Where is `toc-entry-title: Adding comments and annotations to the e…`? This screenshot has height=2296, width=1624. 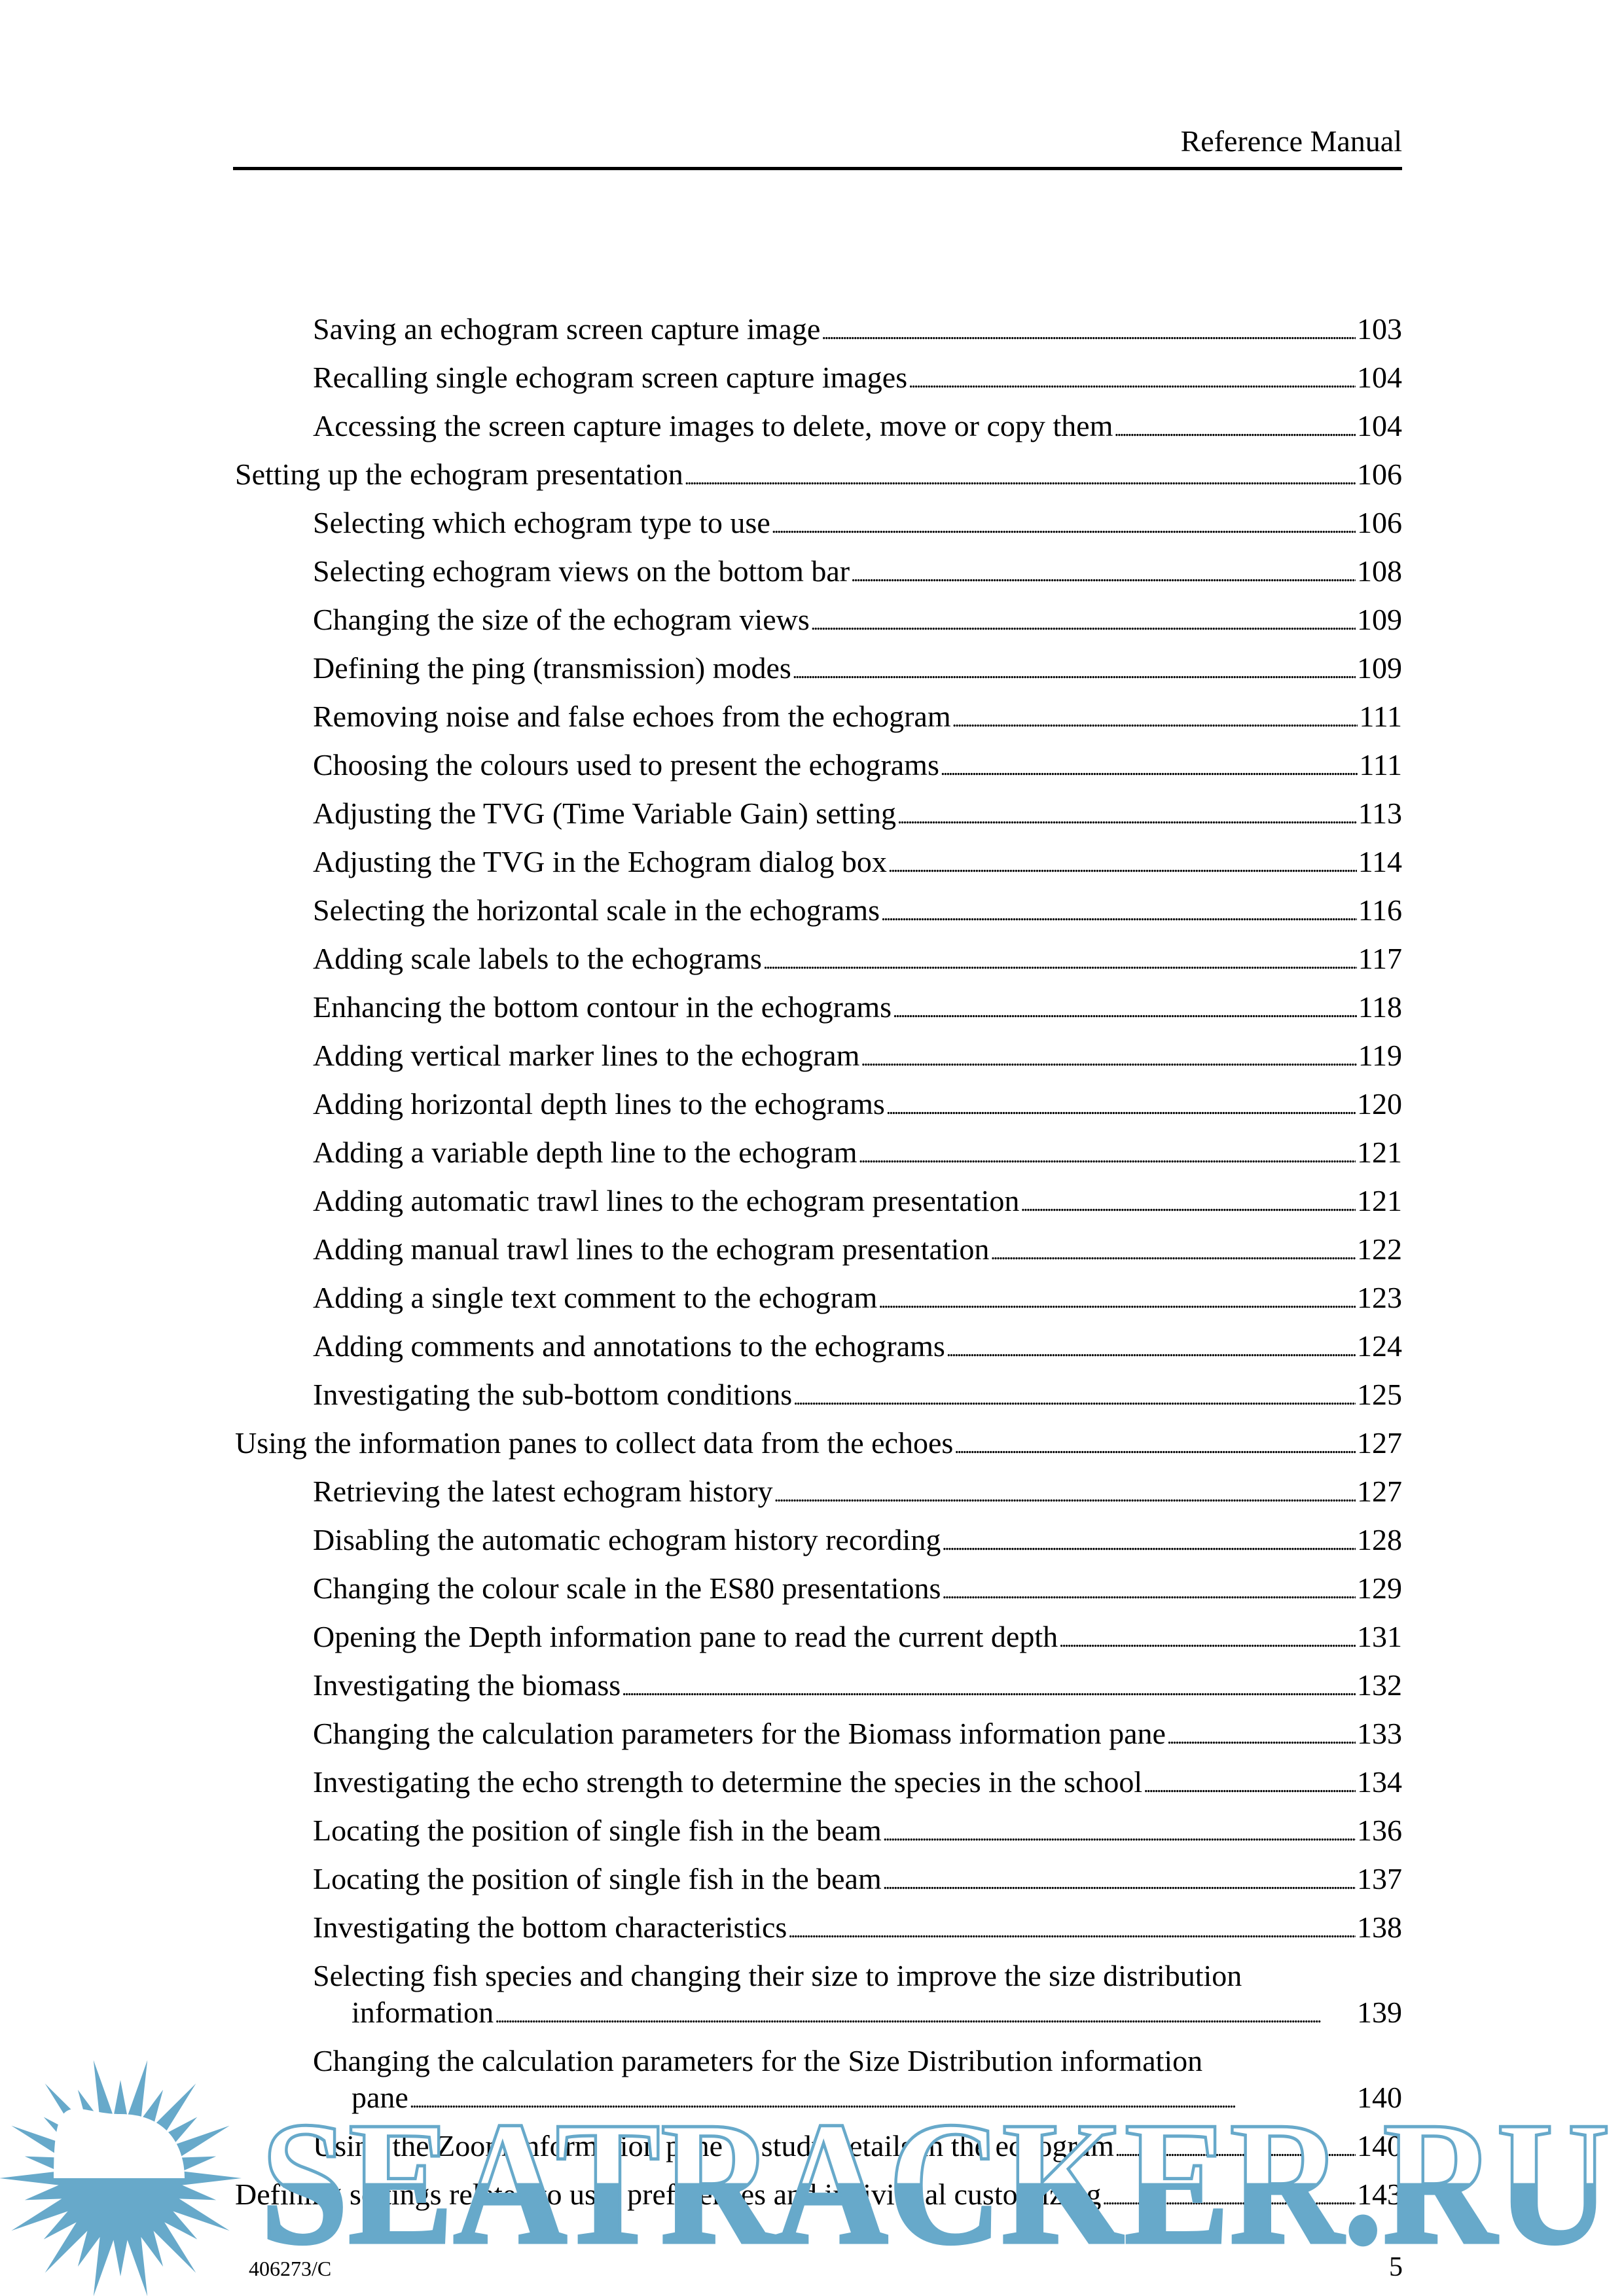
toc-entry-title: Adding comments and annotations to the e… is located at coordinates (629, 1346).